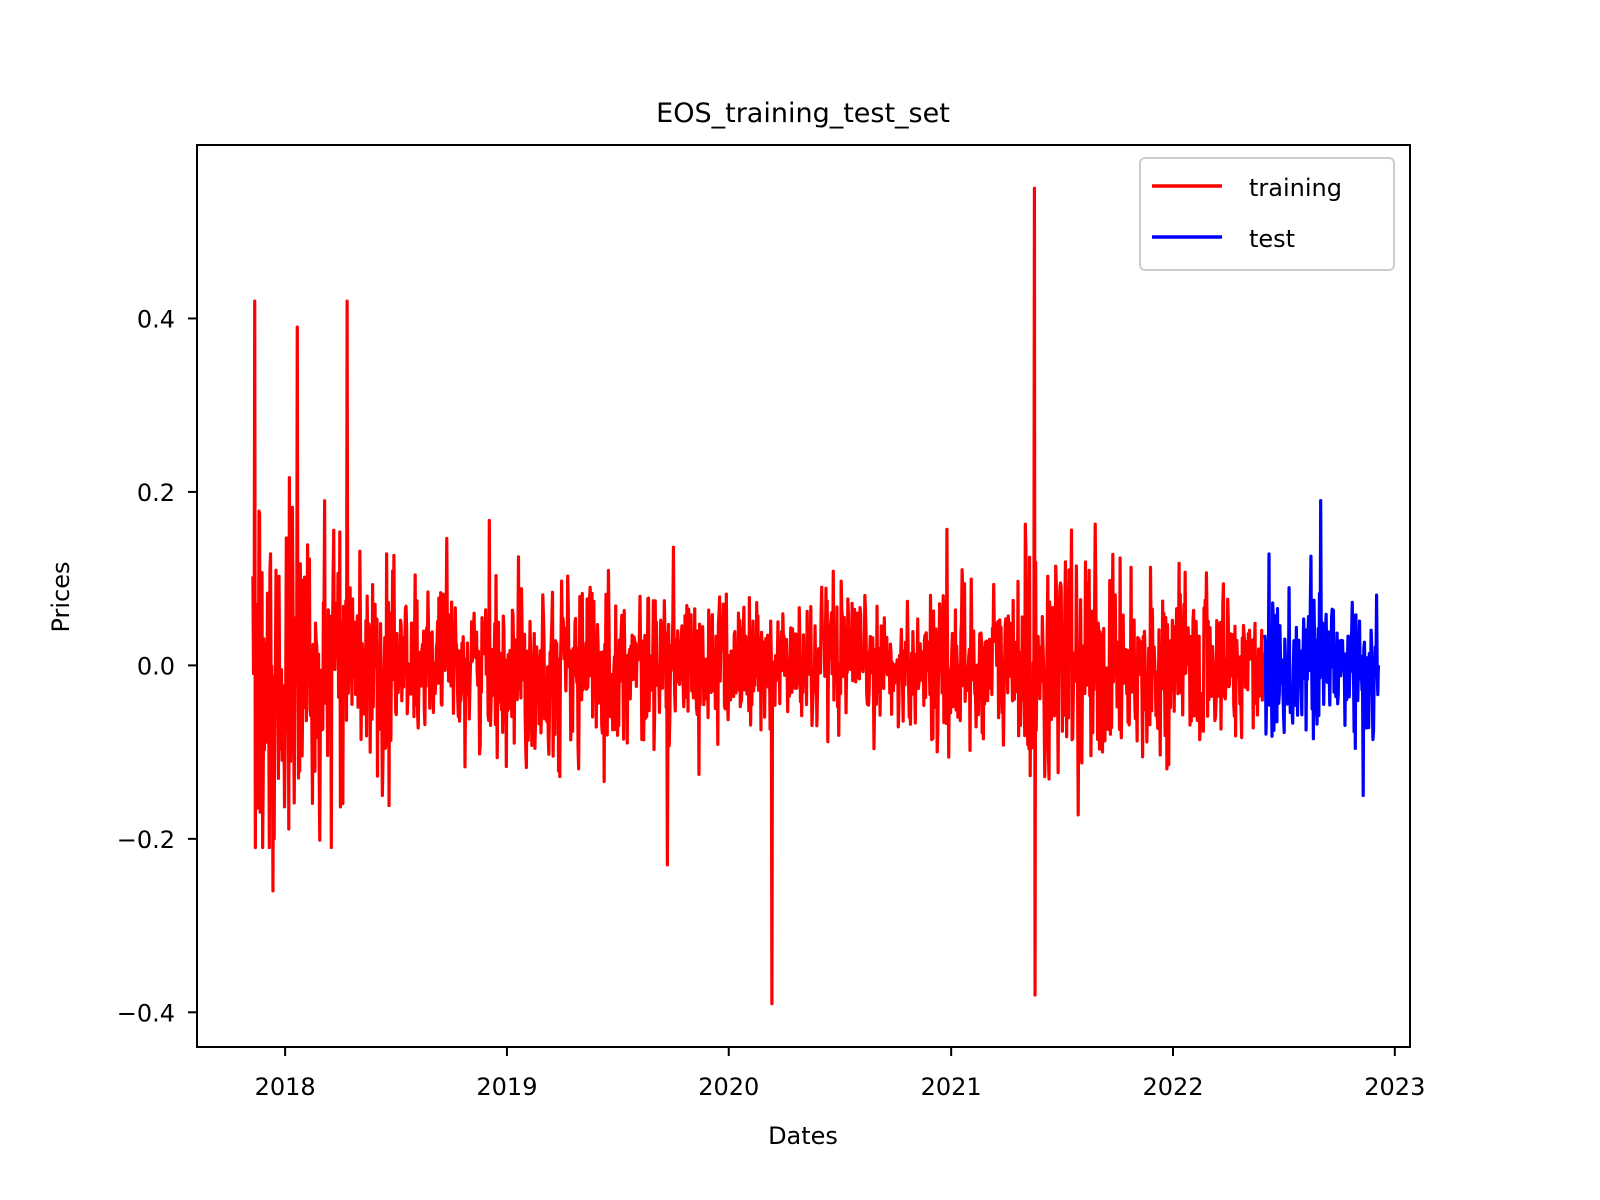  I want to click on x-tick-label: 2019, so click(506, 1087).